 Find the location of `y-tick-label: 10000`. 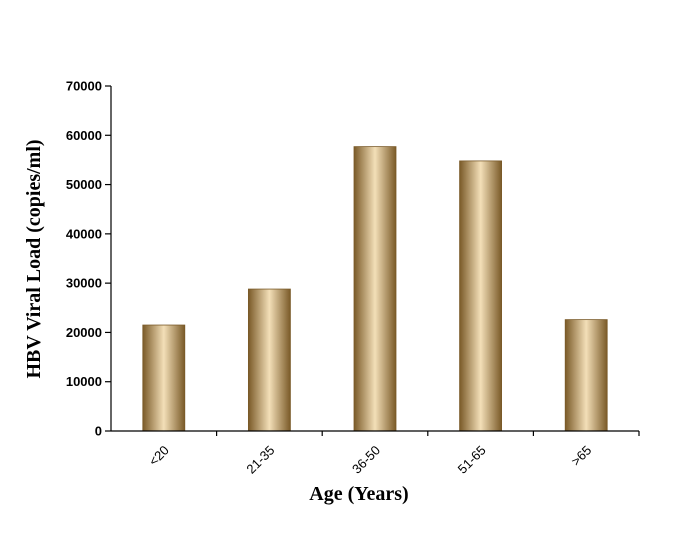

y-tick-label: 10000 is located at coordinates (84, 381).